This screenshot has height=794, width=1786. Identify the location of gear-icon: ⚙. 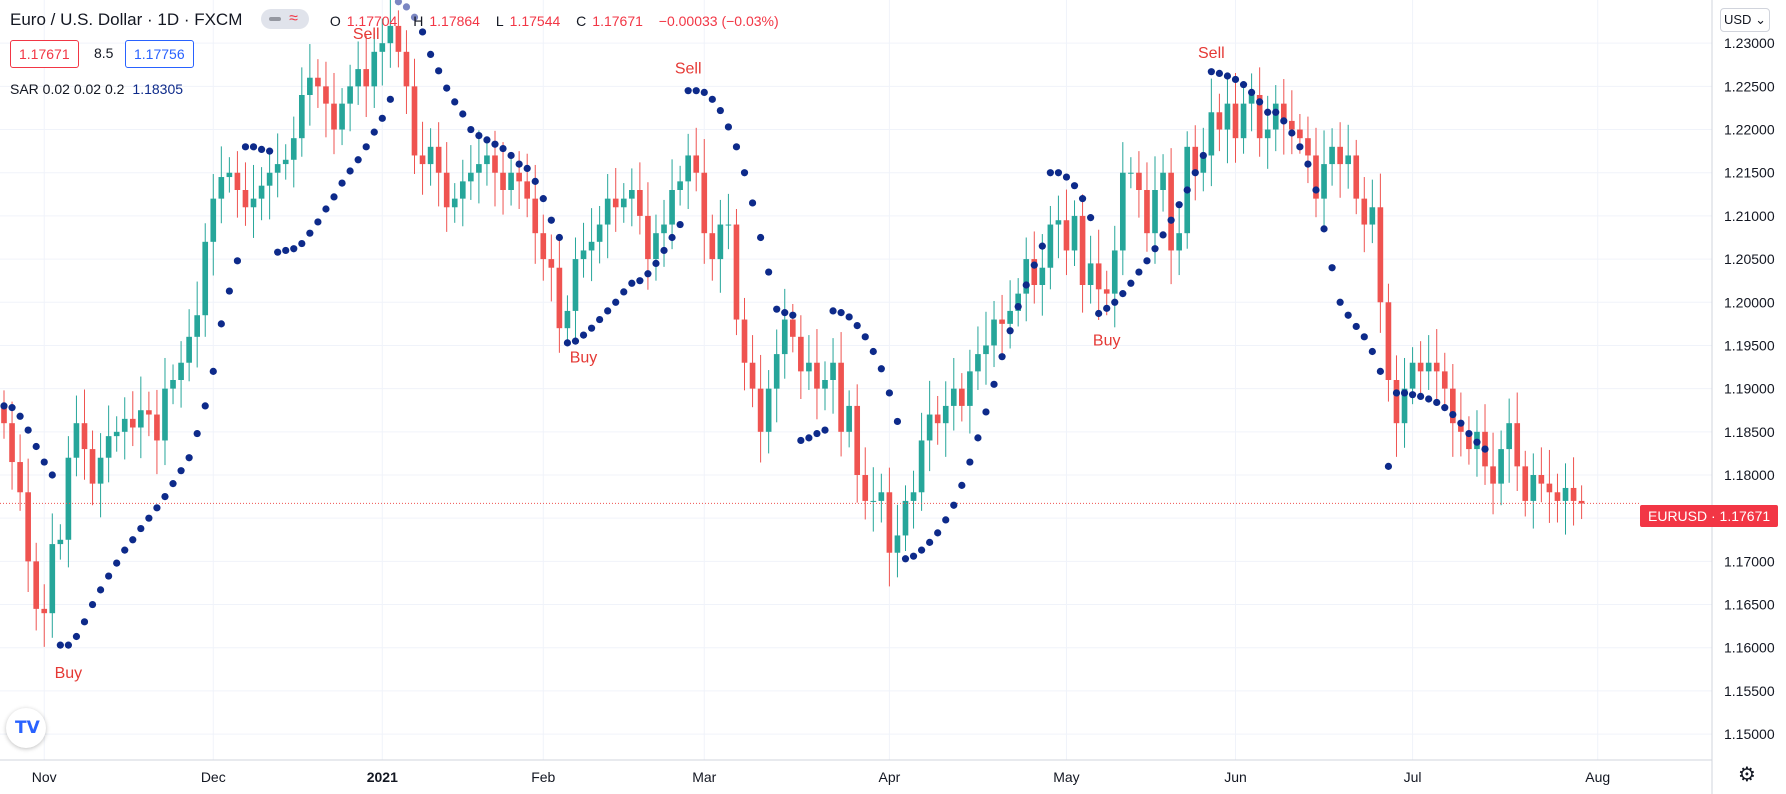
(1747, 775).